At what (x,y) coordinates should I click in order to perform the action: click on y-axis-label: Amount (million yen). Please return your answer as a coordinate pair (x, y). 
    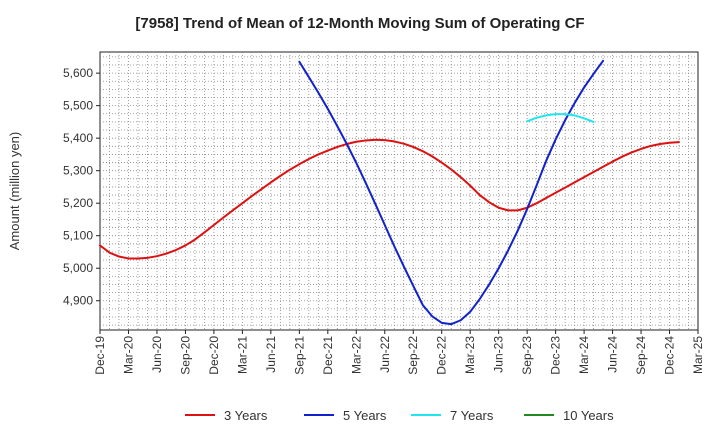
    Looking at the image, I should click on (14, 191).